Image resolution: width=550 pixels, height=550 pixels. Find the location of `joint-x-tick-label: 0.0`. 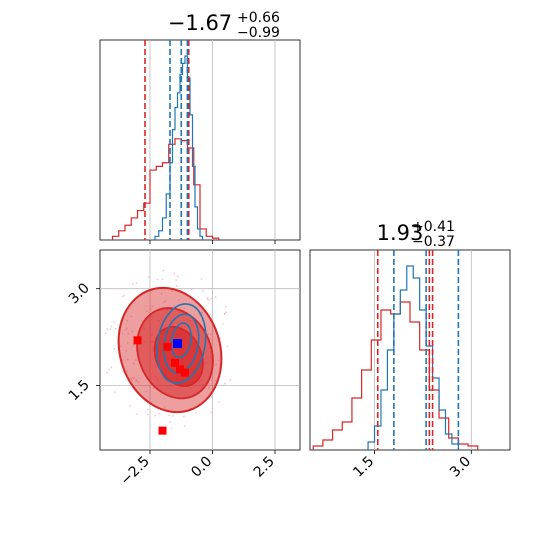

joint-x-tick-label: 0.0 is located at coordinates (201, 467).